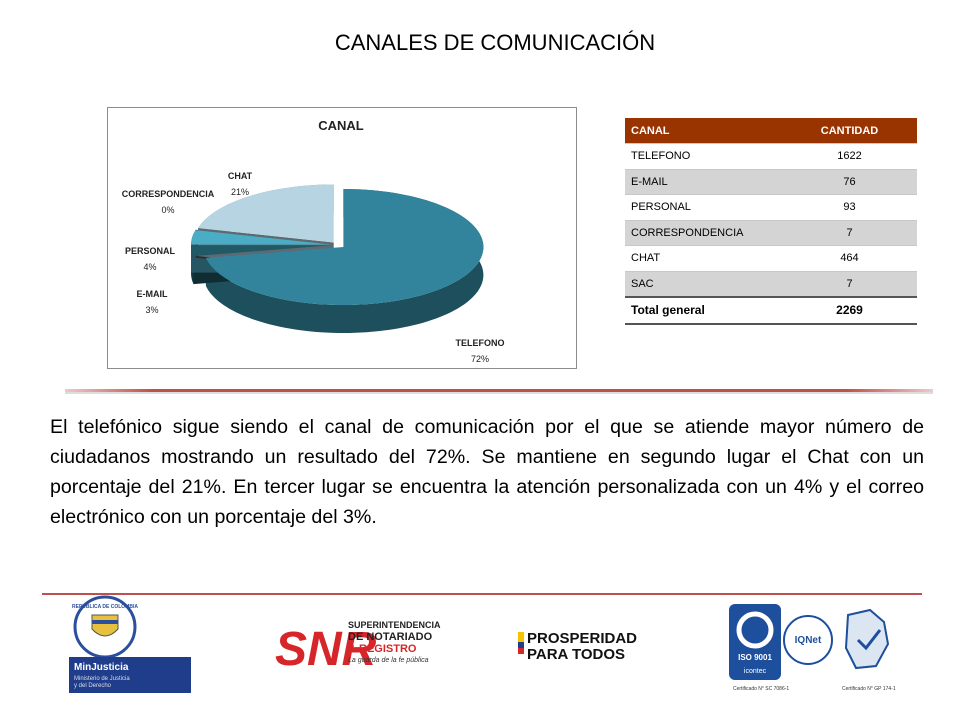 The image size is (960, 720). I want to click on iqnet-logo, so click(808, 640).